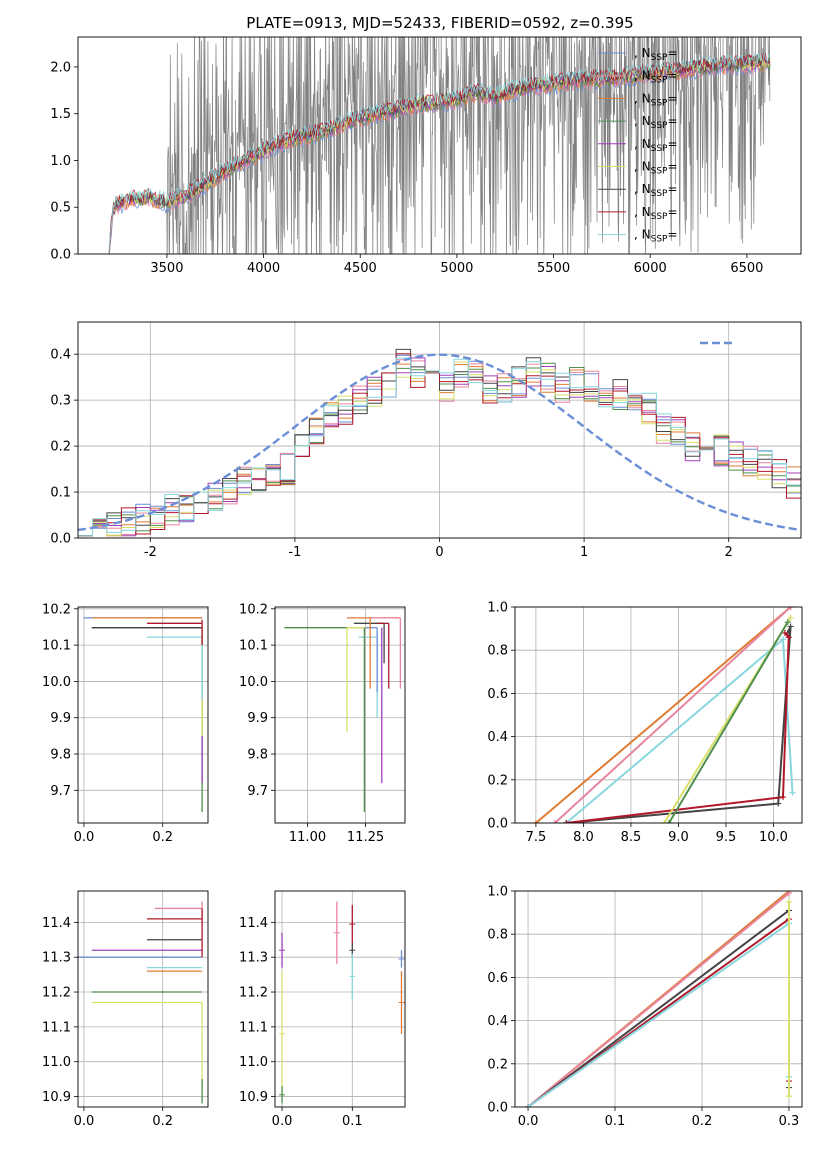 The image size is (819, 1170). Describe the element at coordinates (307, 837) in the screenshot. I see `x-tick-label: 11.00` at that location.